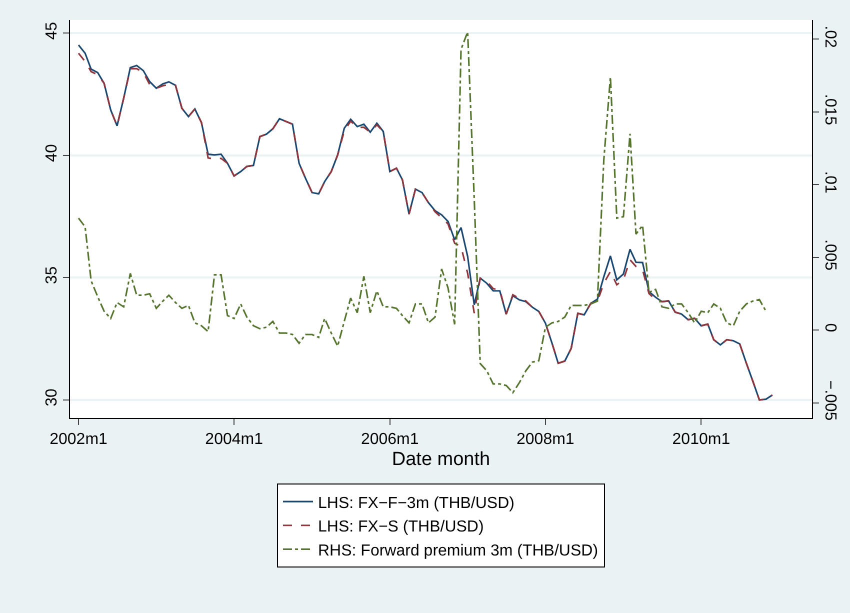 The height and width of the screenshot is (613, 850). Describe the element at coordinates (701, 439) in the screenshot. I see `x-tick-label: 2010m1` at that location.